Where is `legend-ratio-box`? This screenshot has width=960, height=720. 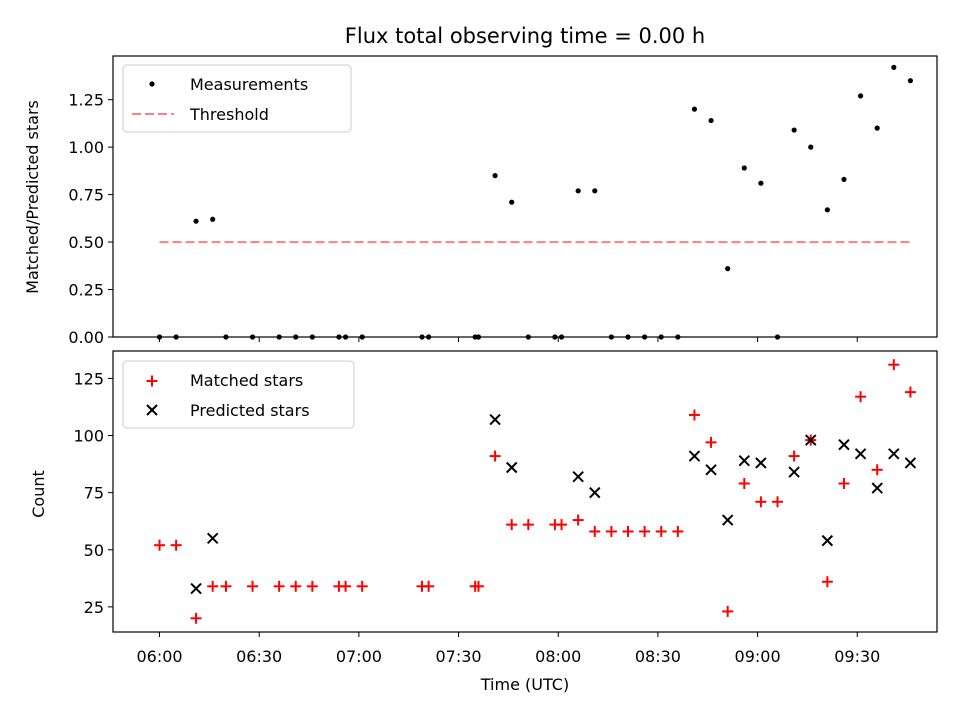
legend-ratio-box is located at coordinates (237, 98).